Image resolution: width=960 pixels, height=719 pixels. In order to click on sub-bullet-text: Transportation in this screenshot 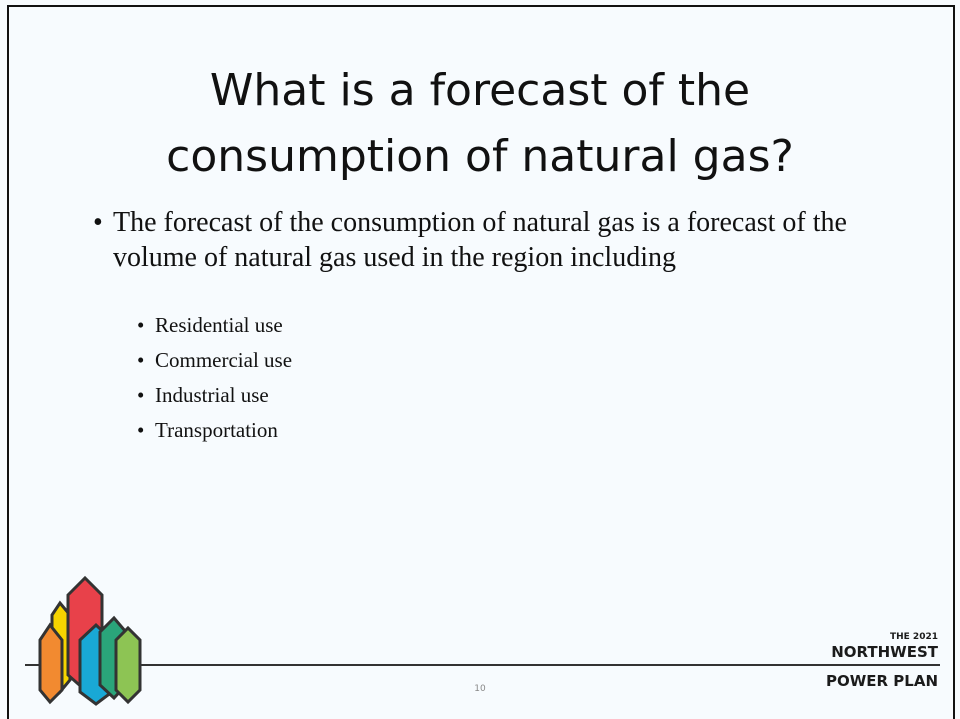, I will do `click(216, 430)`.